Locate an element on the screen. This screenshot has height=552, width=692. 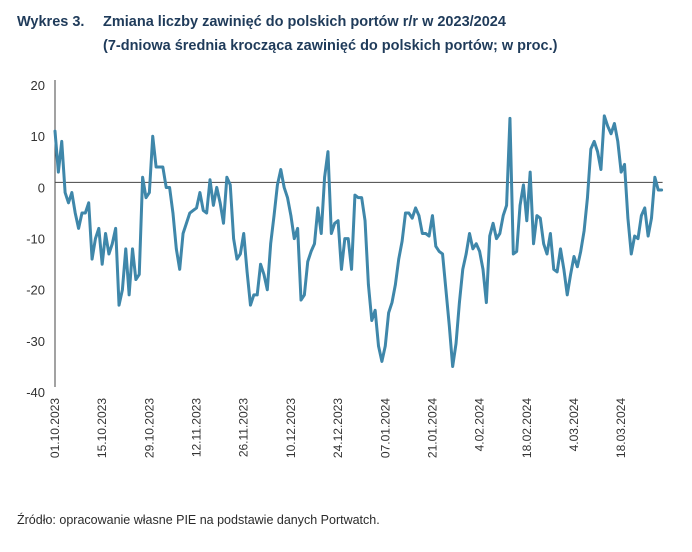
y-tick-label: 10 is located at coordinates (38, 136).